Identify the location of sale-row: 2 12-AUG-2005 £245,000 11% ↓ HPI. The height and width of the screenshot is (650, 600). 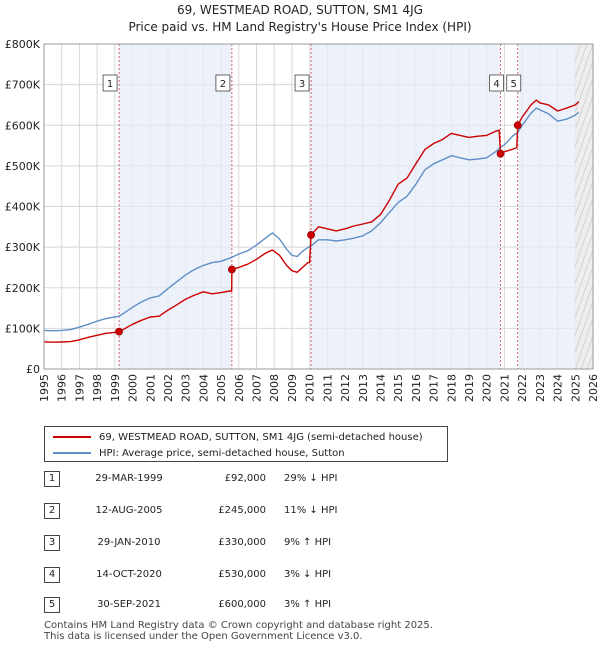
(244, 512).